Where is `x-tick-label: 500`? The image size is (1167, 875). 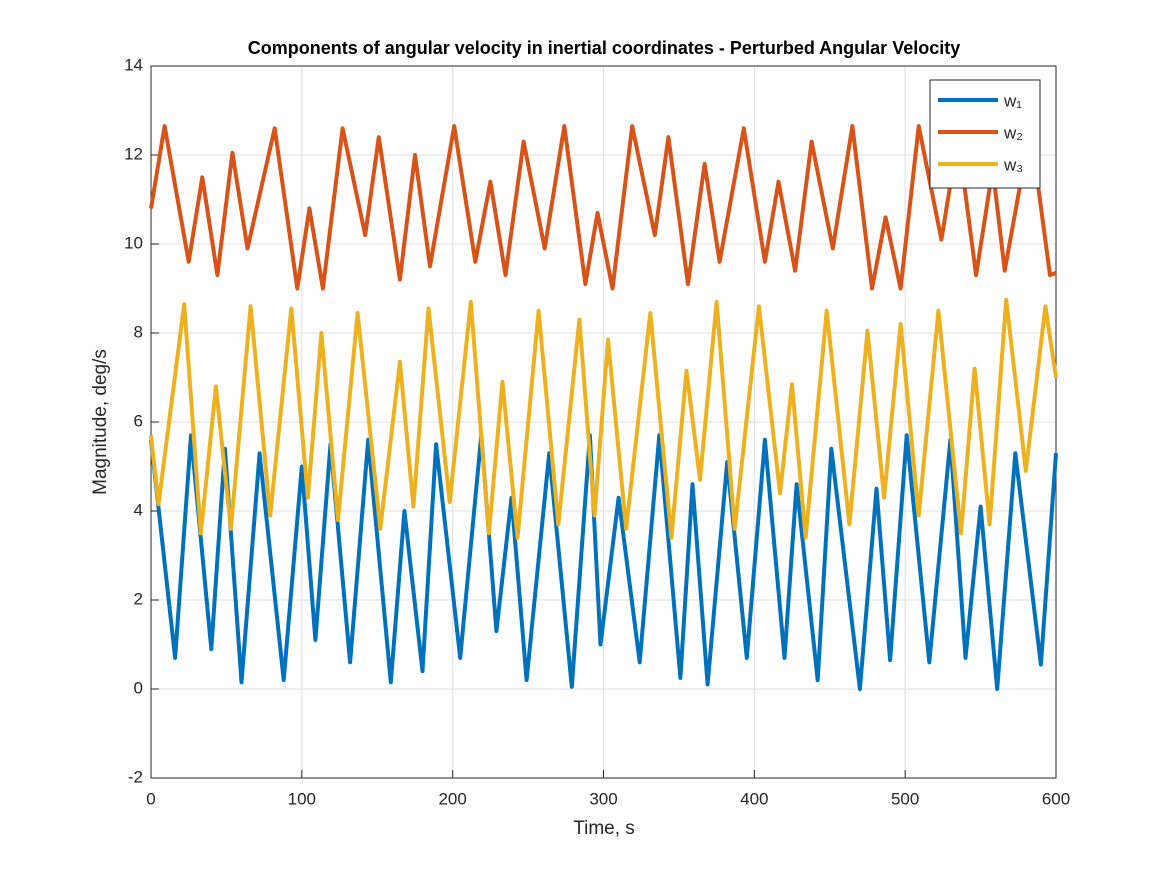 x-tick-label: 500 is located at coordinates (905, 798).